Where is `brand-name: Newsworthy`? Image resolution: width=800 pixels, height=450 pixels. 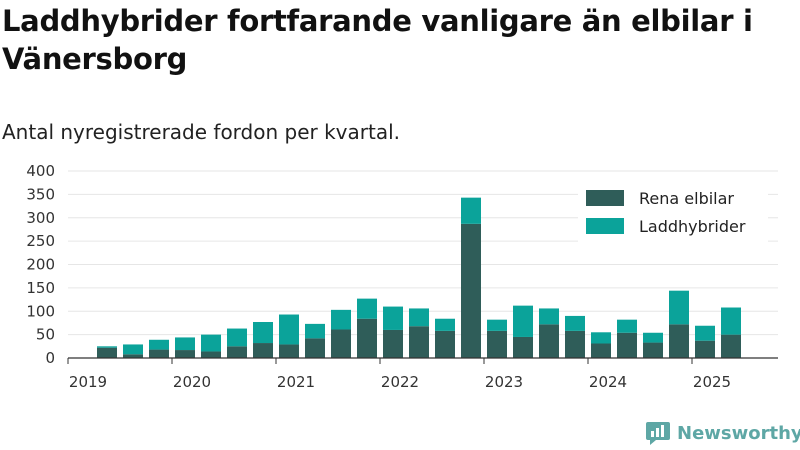 brand-name: Newsworthy is located at coordinates (738, 433).